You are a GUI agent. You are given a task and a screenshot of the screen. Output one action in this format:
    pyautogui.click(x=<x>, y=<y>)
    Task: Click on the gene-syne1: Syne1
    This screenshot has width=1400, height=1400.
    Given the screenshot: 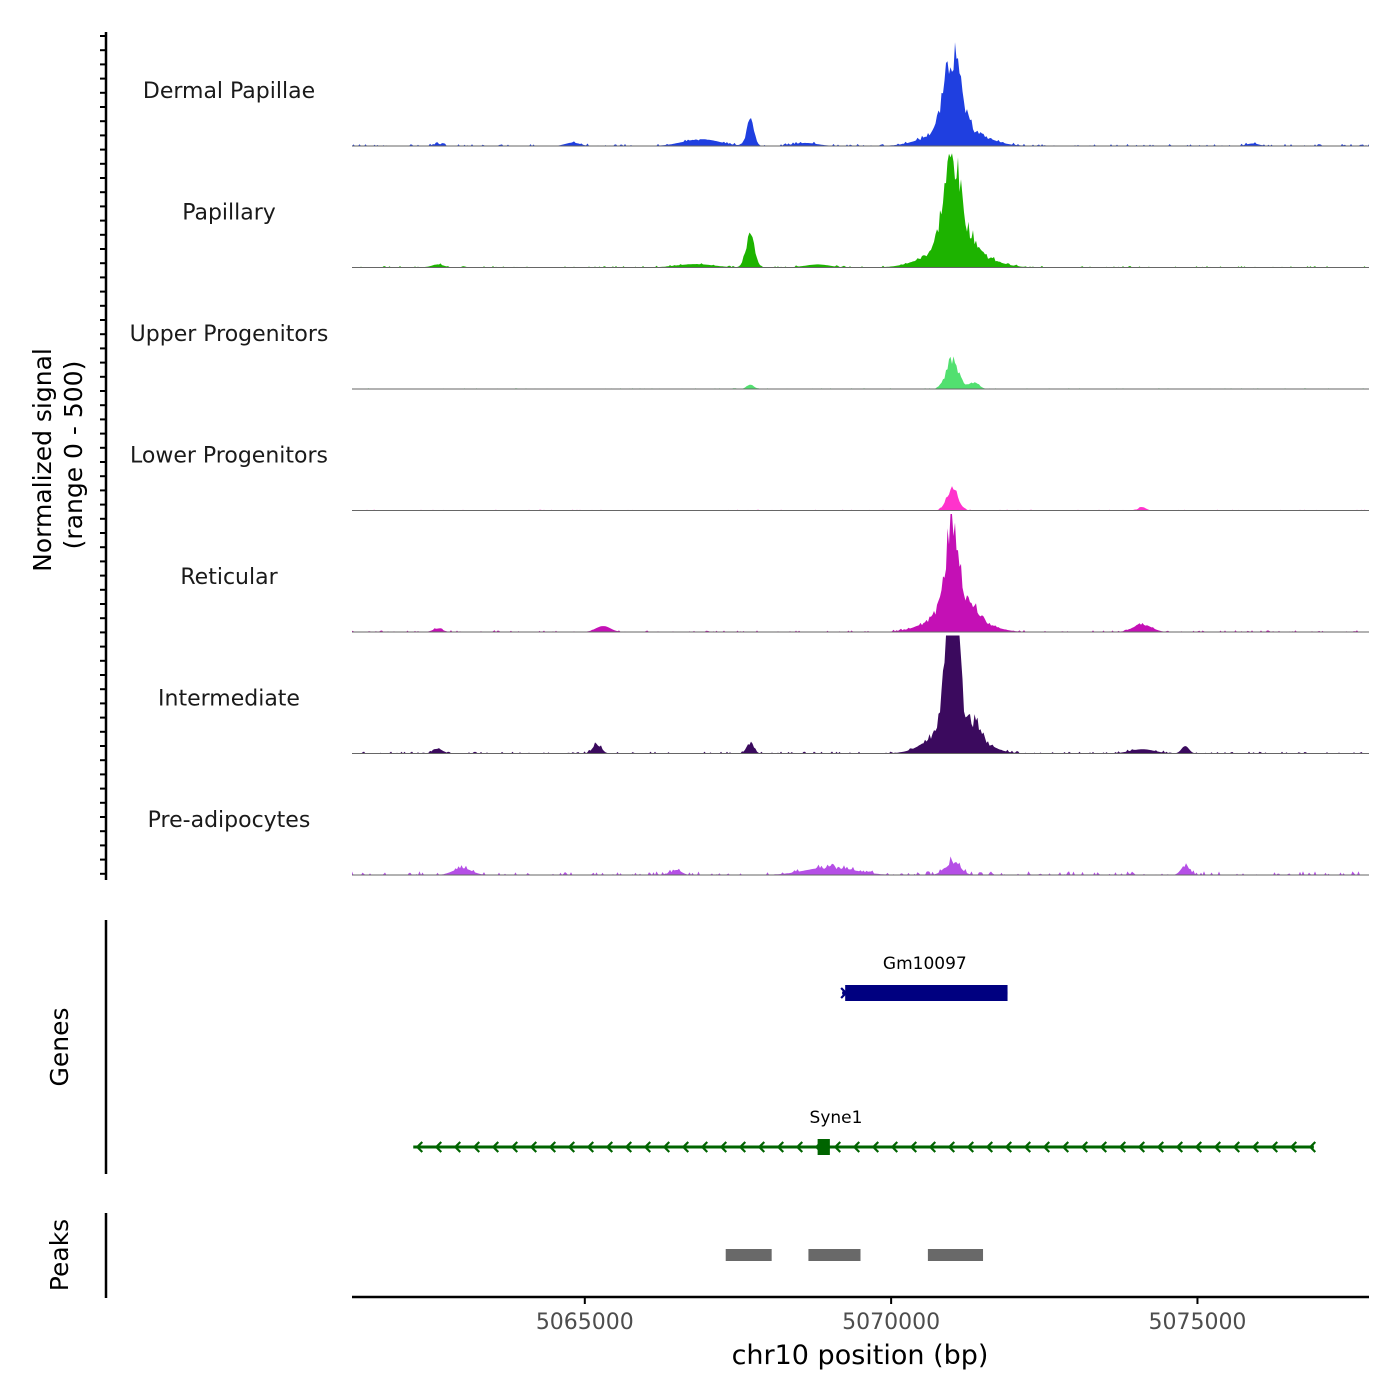 What is the action you would take?
    pyautogui.click(x=865, y=1131)
    